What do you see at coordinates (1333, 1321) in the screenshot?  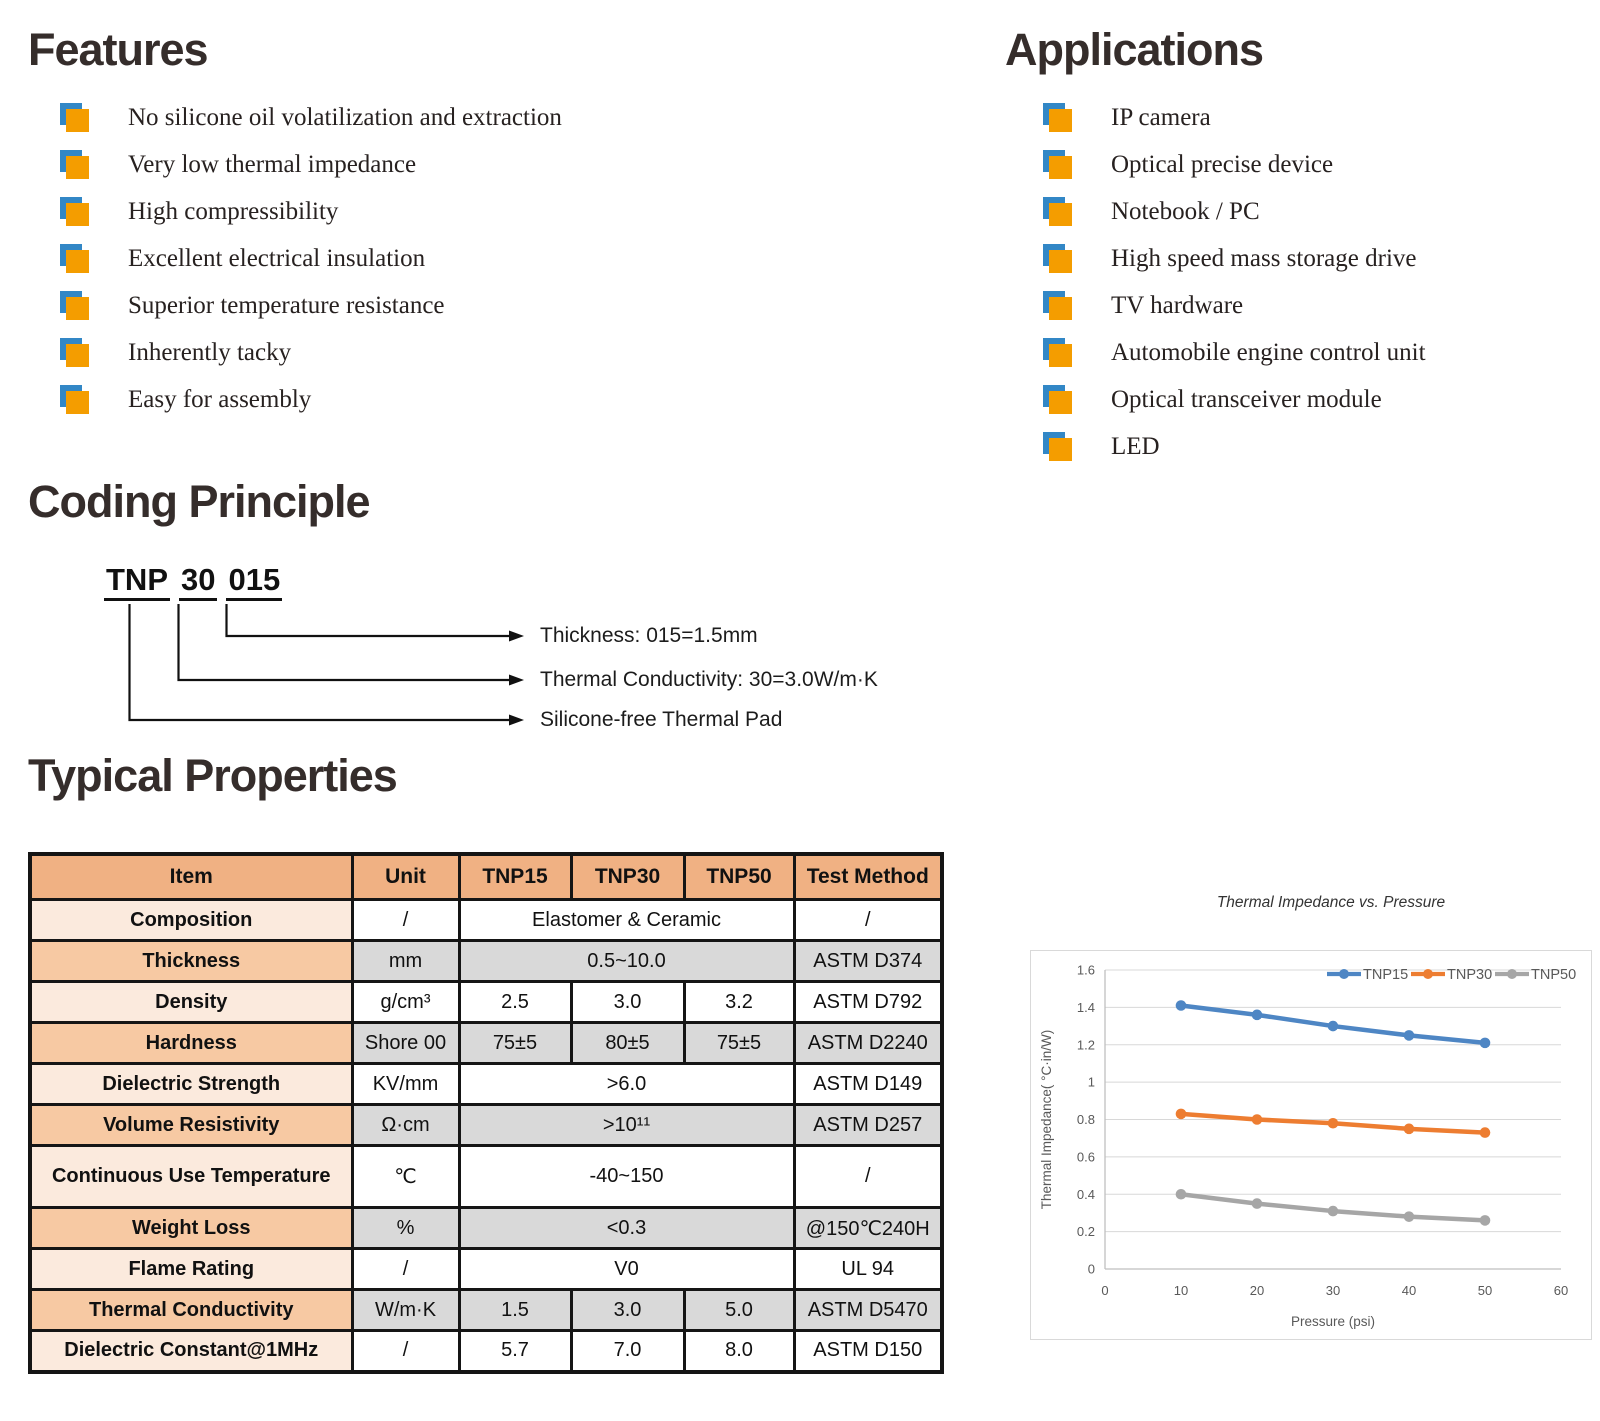 I see `x-axis-title: Pressure (psi)` at bounding box center [1333, 1321].